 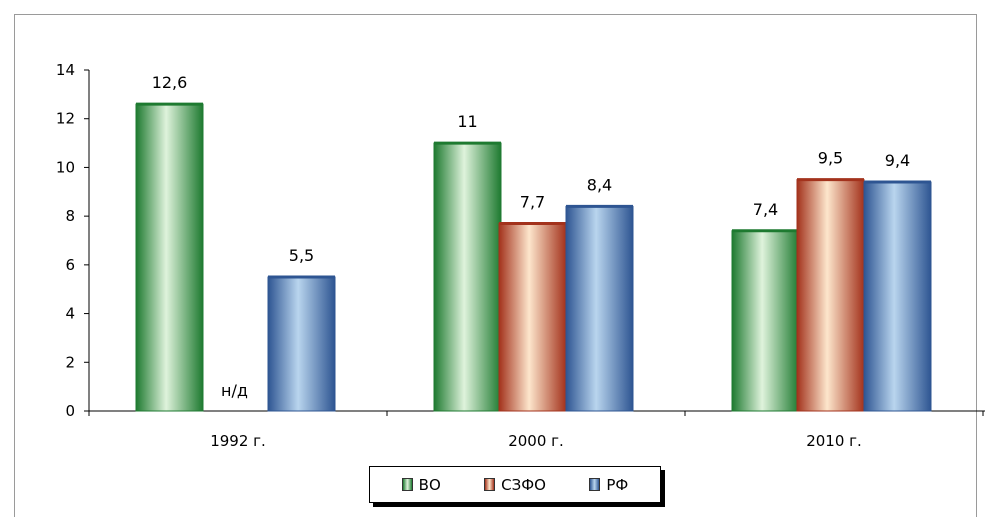 What do you see at coordinates (467, 121) in the screenshot?
I see `data-label: 11` at bounding box center [467, 121].